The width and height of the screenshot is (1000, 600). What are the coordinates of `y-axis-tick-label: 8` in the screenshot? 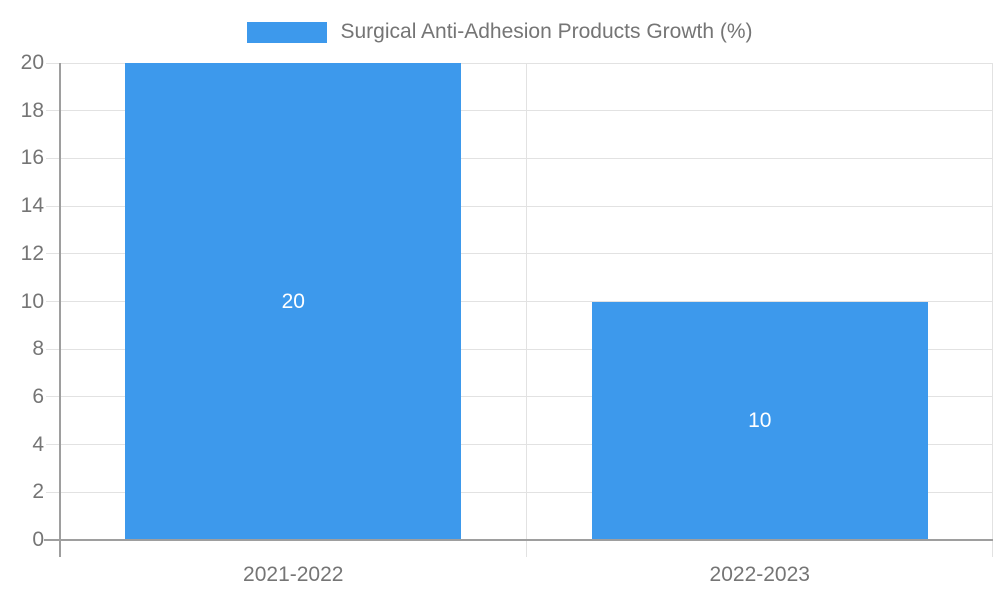 It's located at (38, 349).